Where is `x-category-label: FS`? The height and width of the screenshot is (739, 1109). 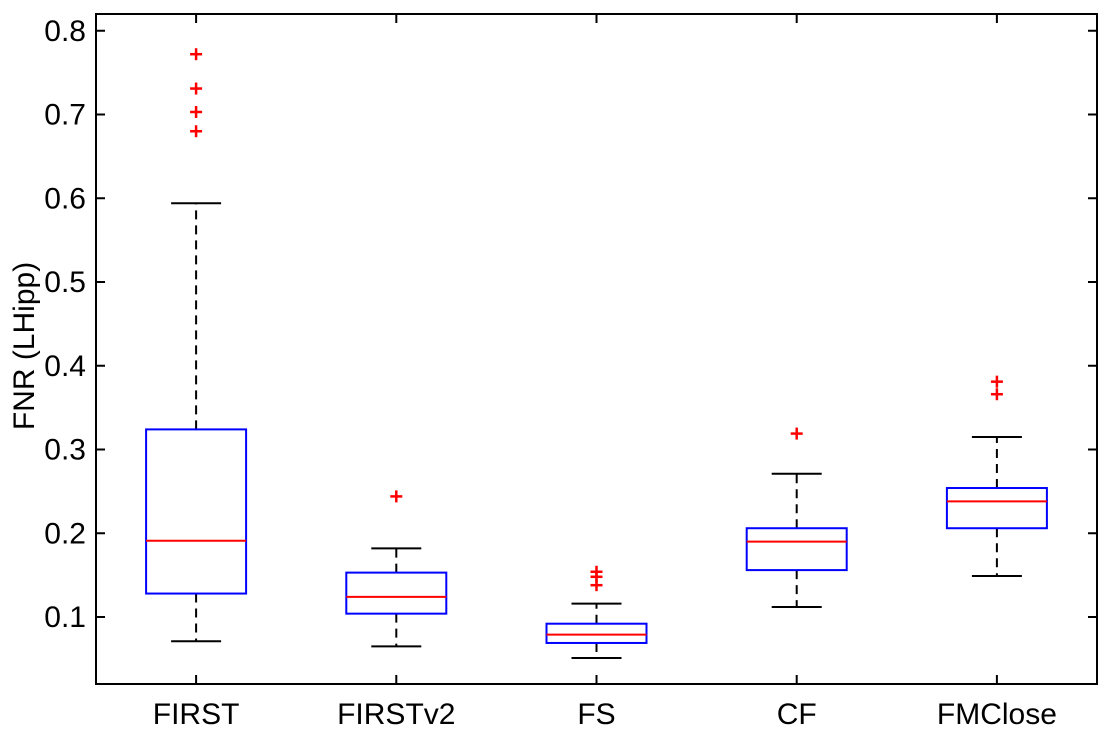 x-category-label: FS is located at coordinates (596, 714).